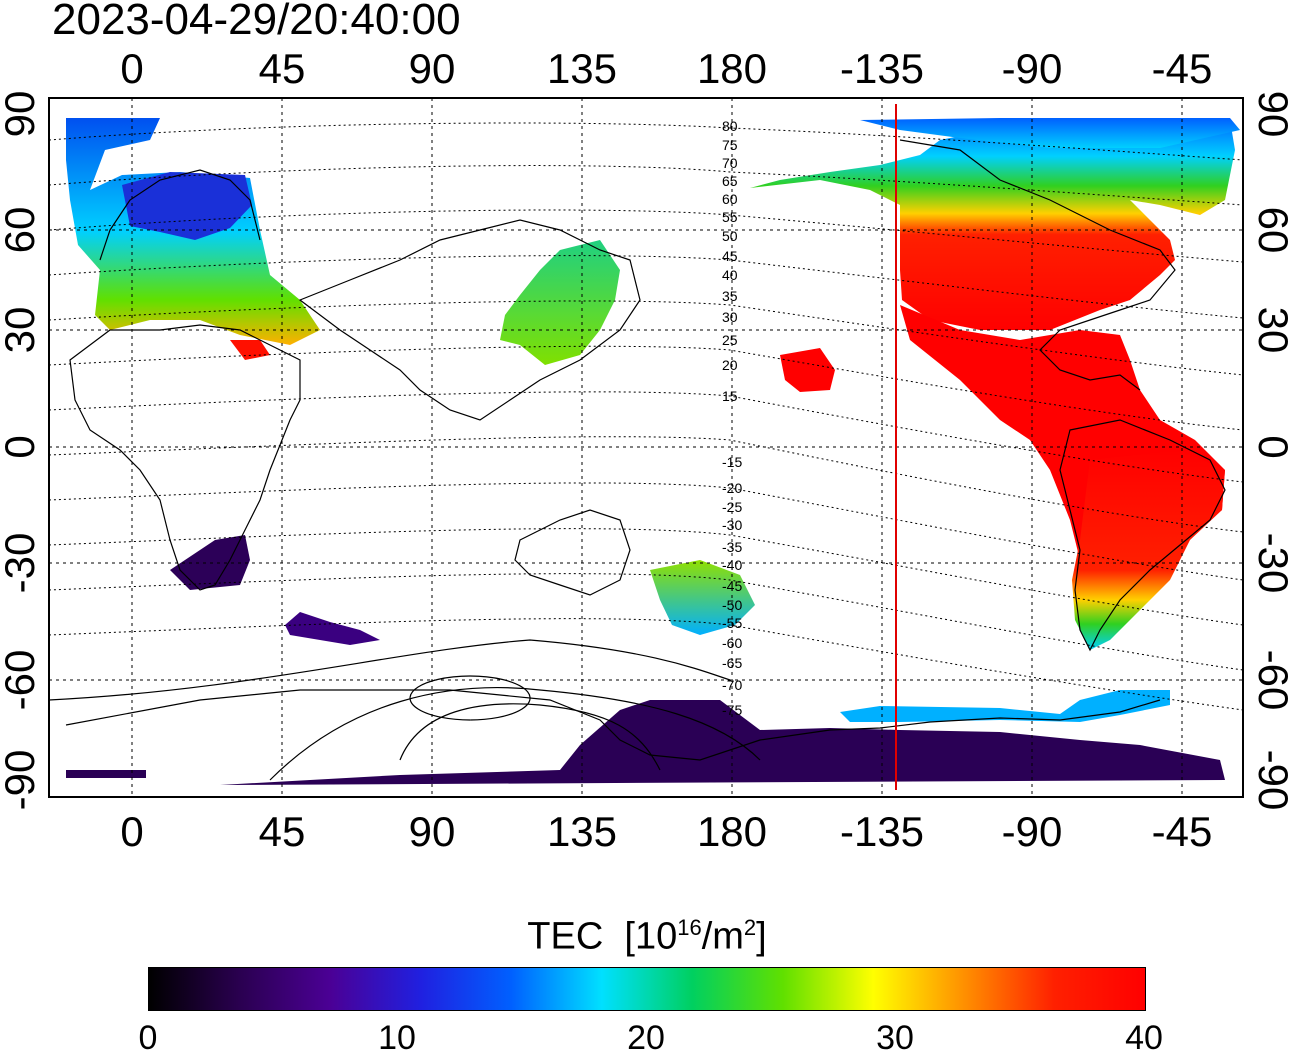 The image size is (1294, 1058). I want to click on mlat-label: 15, so click(730, 396).